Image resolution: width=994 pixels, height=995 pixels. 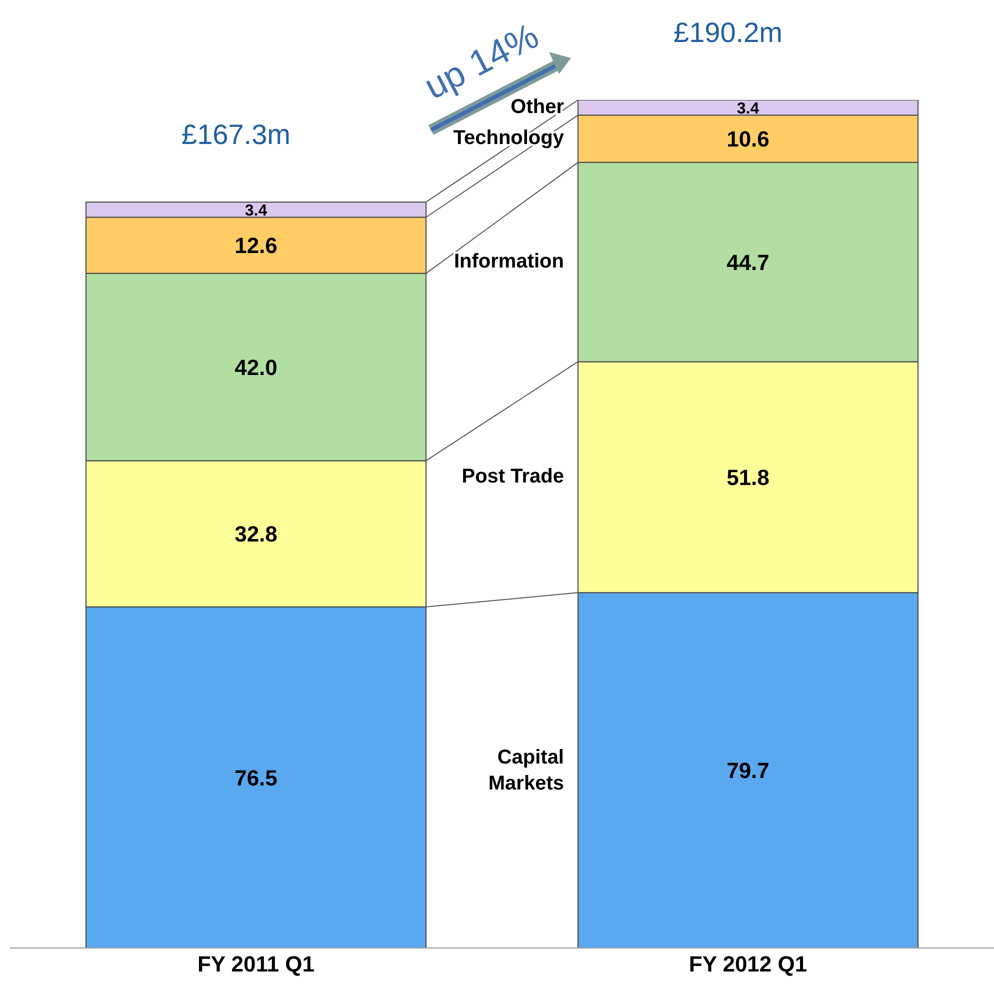 What do you see at coordinates (748, 771) in the screenshot?
I see `data-label: 79.7` at bounding box center [748, 771].